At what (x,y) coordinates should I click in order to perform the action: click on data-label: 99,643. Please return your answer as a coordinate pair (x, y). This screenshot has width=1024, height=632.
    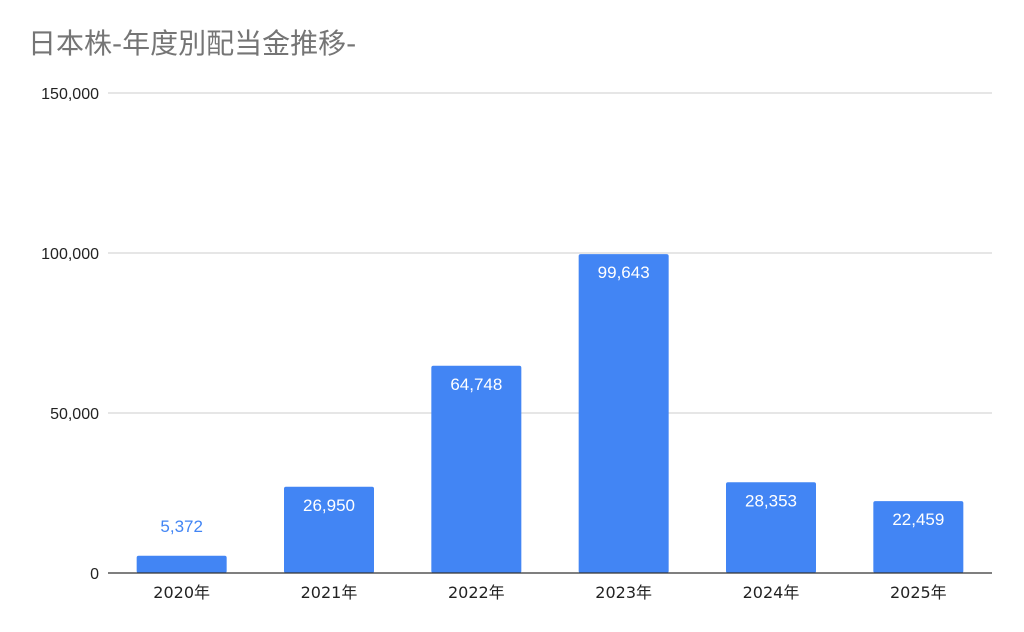
    Looking at the image, I should click on (624, 272).